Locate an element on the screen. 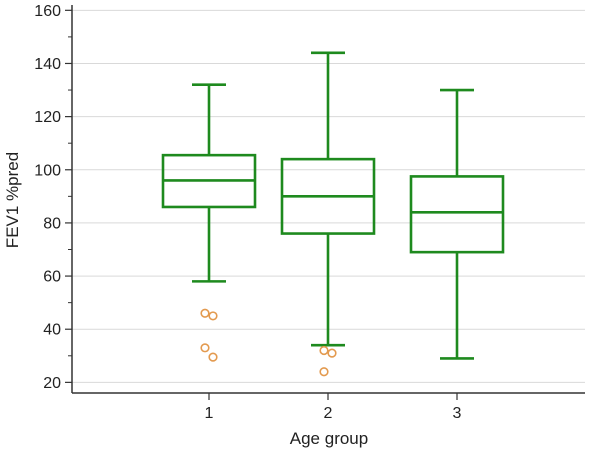 The width and height of the screenshot is (597, 451). x-axis-title: Age group is located at coordinates (329, 438).